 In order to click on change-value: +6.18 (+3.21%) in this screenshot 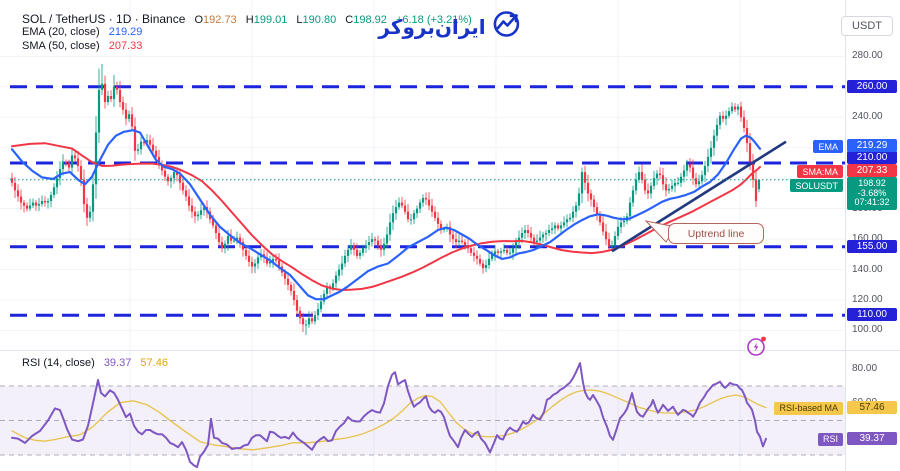, I will do `click(433, 20)`.